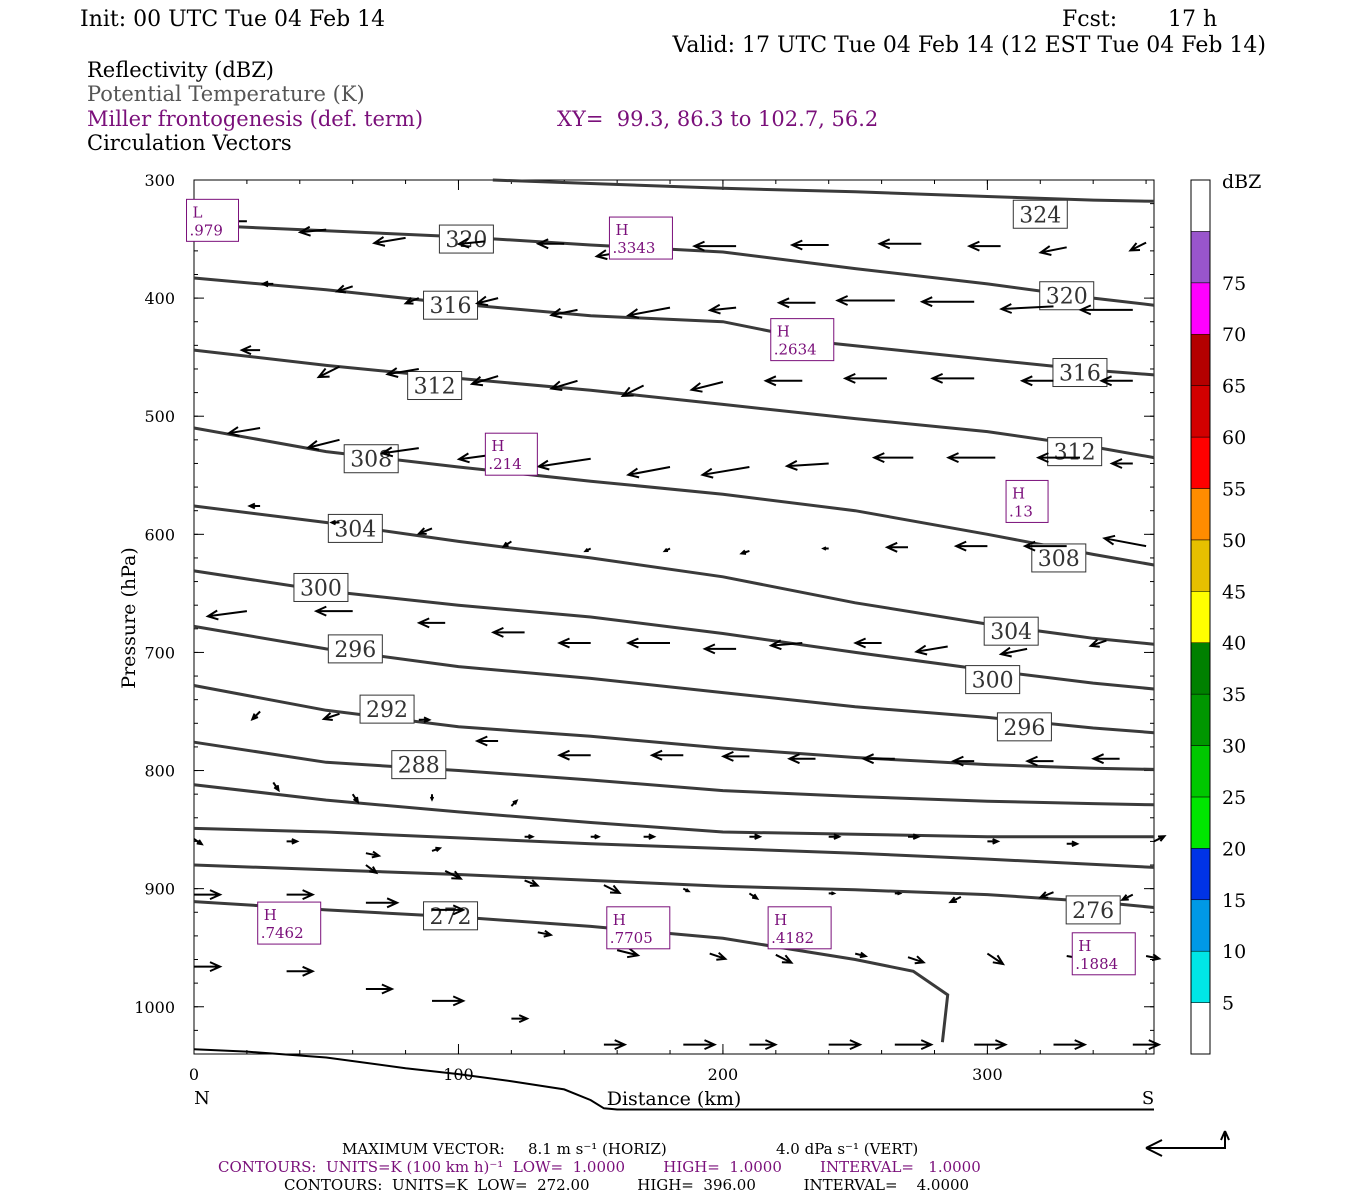 The width and height of the screenshot is (1350, 1200). I want to click on colorbar-level-label: 35, so click(1234, 695).